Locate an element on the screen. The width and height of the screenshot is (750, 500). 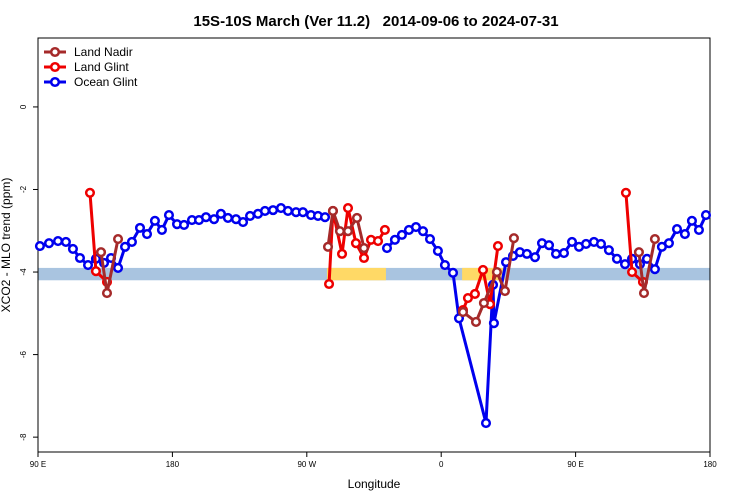
x-axis-label: Longitude is located at coordinates (374, 484).